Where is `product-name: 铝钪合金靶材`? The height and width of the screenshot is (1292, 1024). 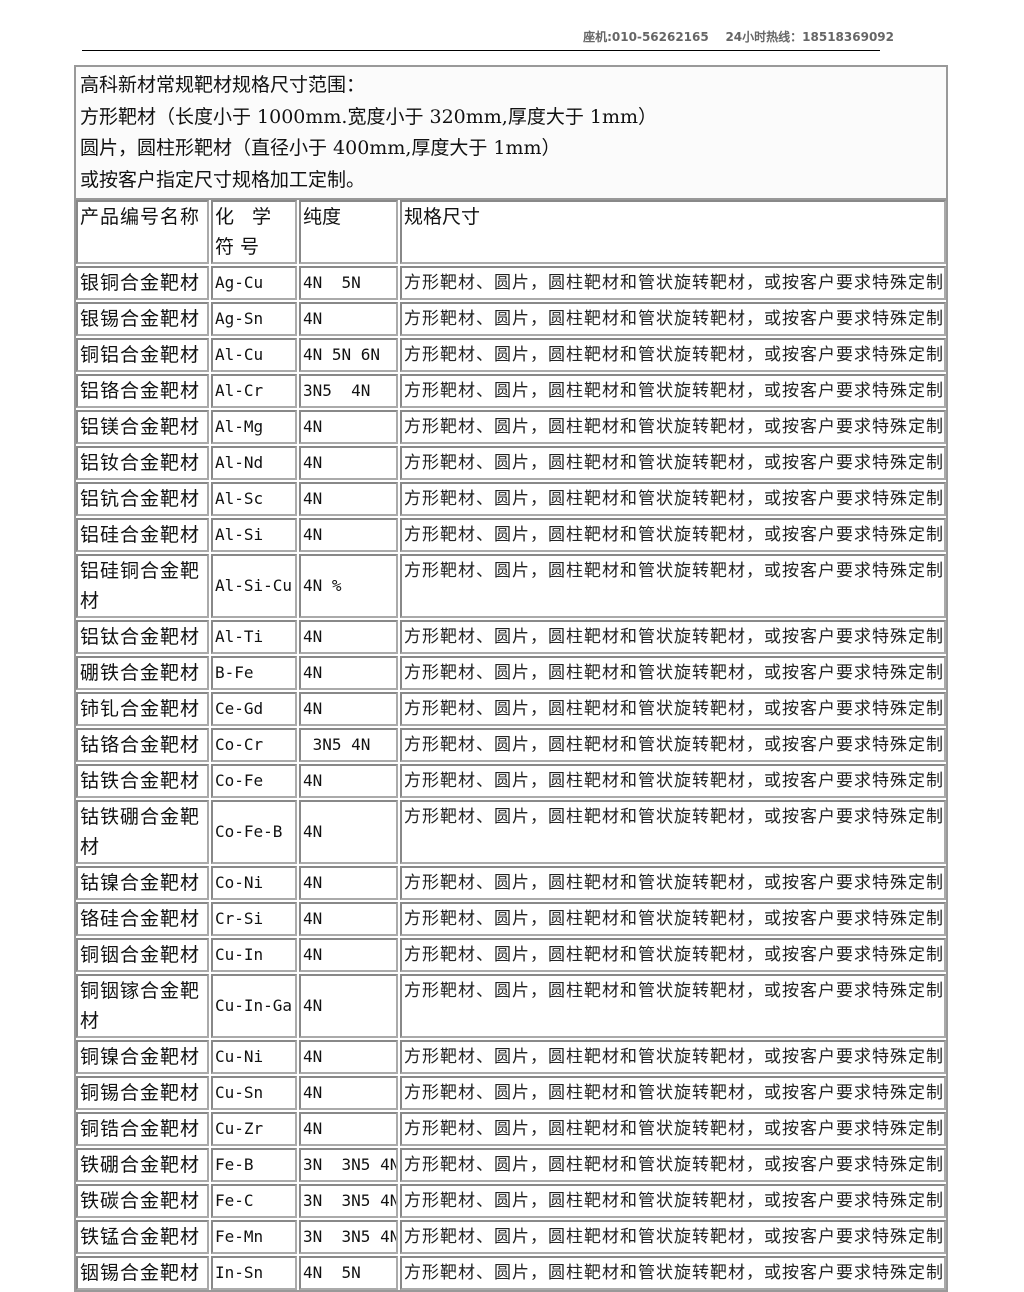 product-name: 铝钪合金靶材 is located at coordinates (142, 499).